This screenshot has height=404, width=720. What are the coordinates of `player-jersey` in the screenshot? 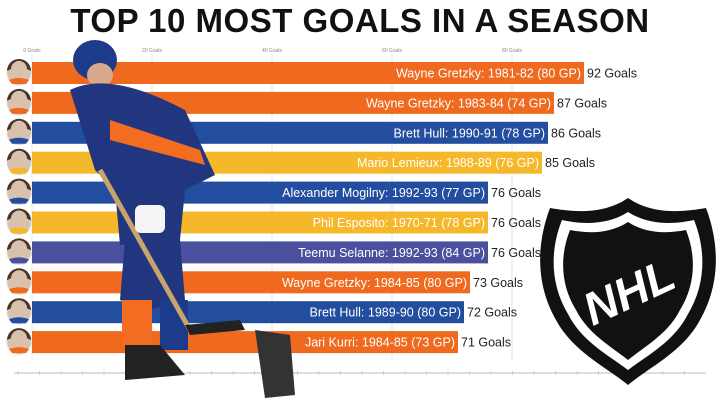 It's located at (142, 164).